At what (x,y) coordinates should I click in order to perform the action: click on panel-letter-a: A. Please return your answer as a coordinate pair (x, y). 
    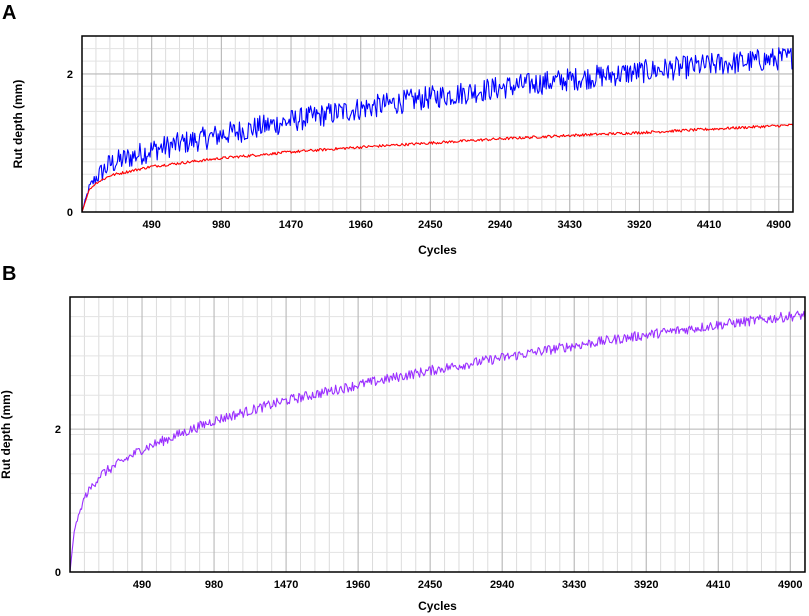
    Looking at the image, I should click on (9, 13).